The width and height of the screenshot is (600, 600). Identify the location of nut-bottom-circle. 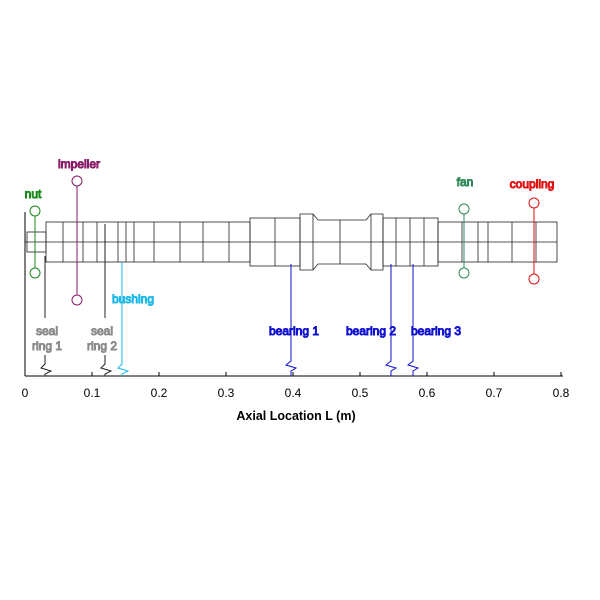
(35, 273).